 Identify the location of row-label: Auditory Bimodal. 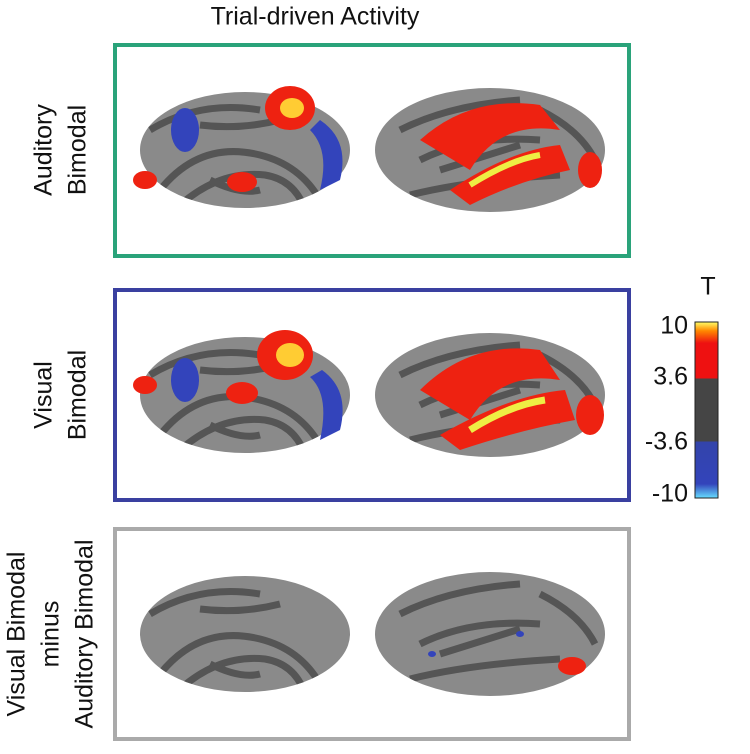
(85, 634).